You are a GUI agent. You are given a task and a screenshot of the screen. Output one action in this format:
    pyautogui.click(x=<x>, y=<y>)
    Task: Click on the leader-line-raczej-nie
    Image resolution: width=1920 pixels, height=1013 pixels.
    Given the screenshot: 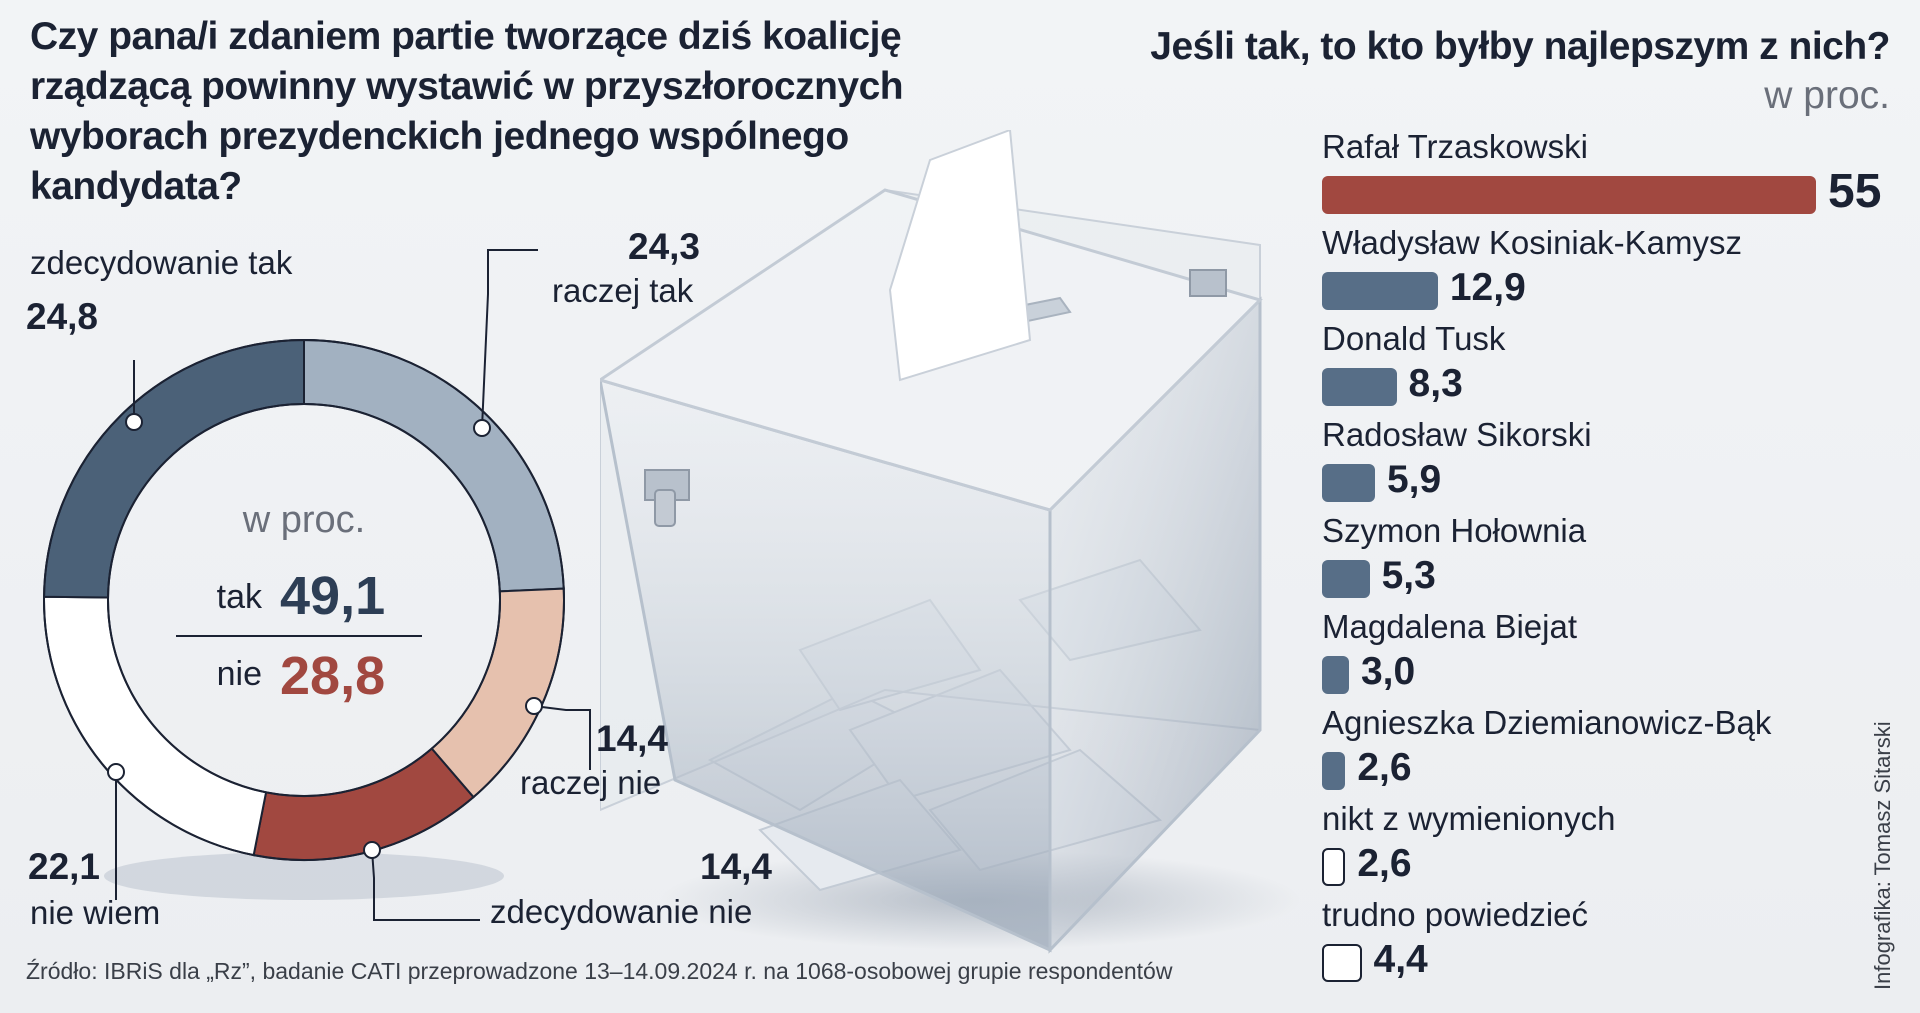 What is the action you would take?
    pyautogui.click(x=562, y=737)
    